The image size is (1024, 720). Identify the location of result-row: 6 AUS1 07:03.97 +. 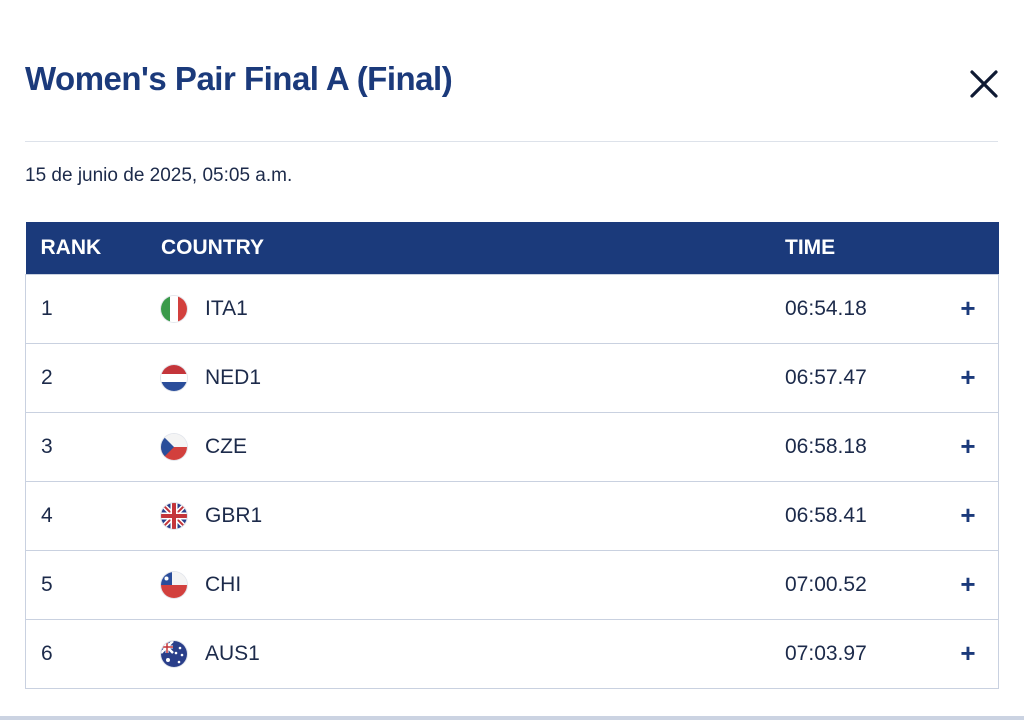
(512, 653).